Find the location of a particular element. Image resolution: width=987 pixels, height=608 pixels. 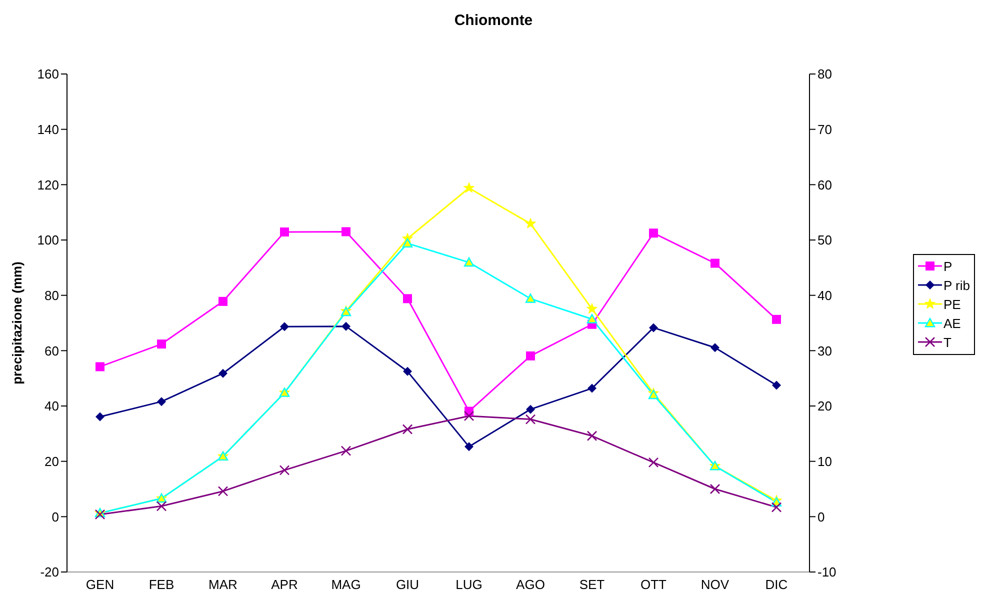

y-tick-label: 80 is located at coordinates (51, 295).